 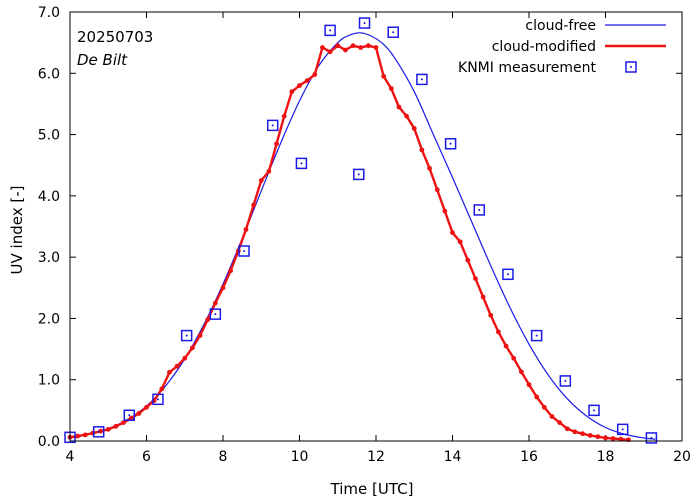 I want to click on legend-label-knmi: KNMI measurement, so click(x=527, y=68).